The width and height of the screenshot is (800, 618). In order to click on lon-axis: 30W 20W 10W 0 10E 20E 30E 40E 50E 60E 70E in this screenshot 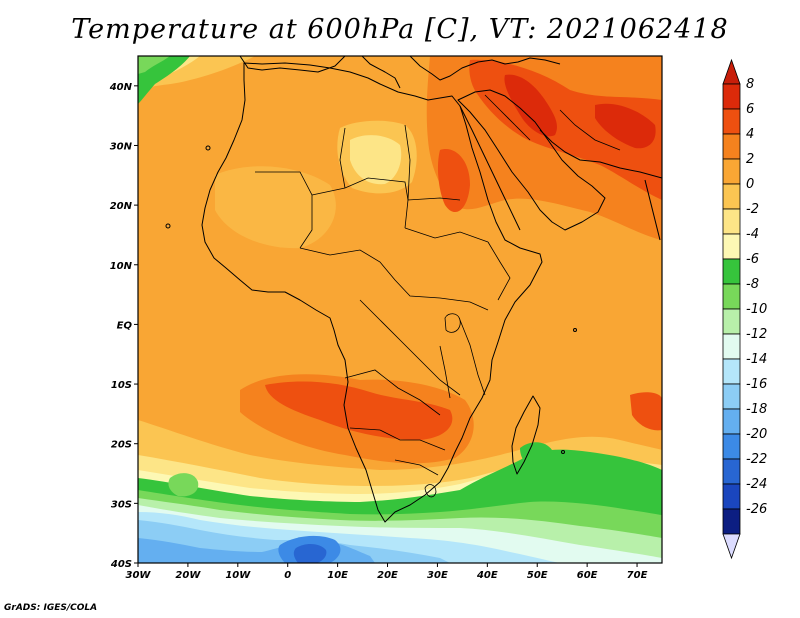, I will do `click(387, 572)`.